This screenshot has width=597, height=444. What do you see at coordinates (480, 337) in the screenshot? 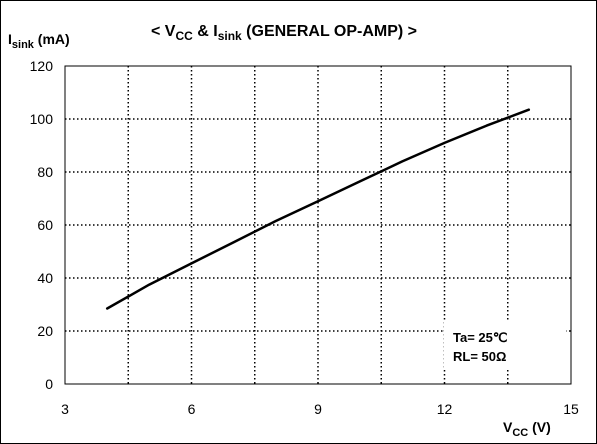
I see `annotation-ta: Ta= 25℃` at bounding box center [480, 337].